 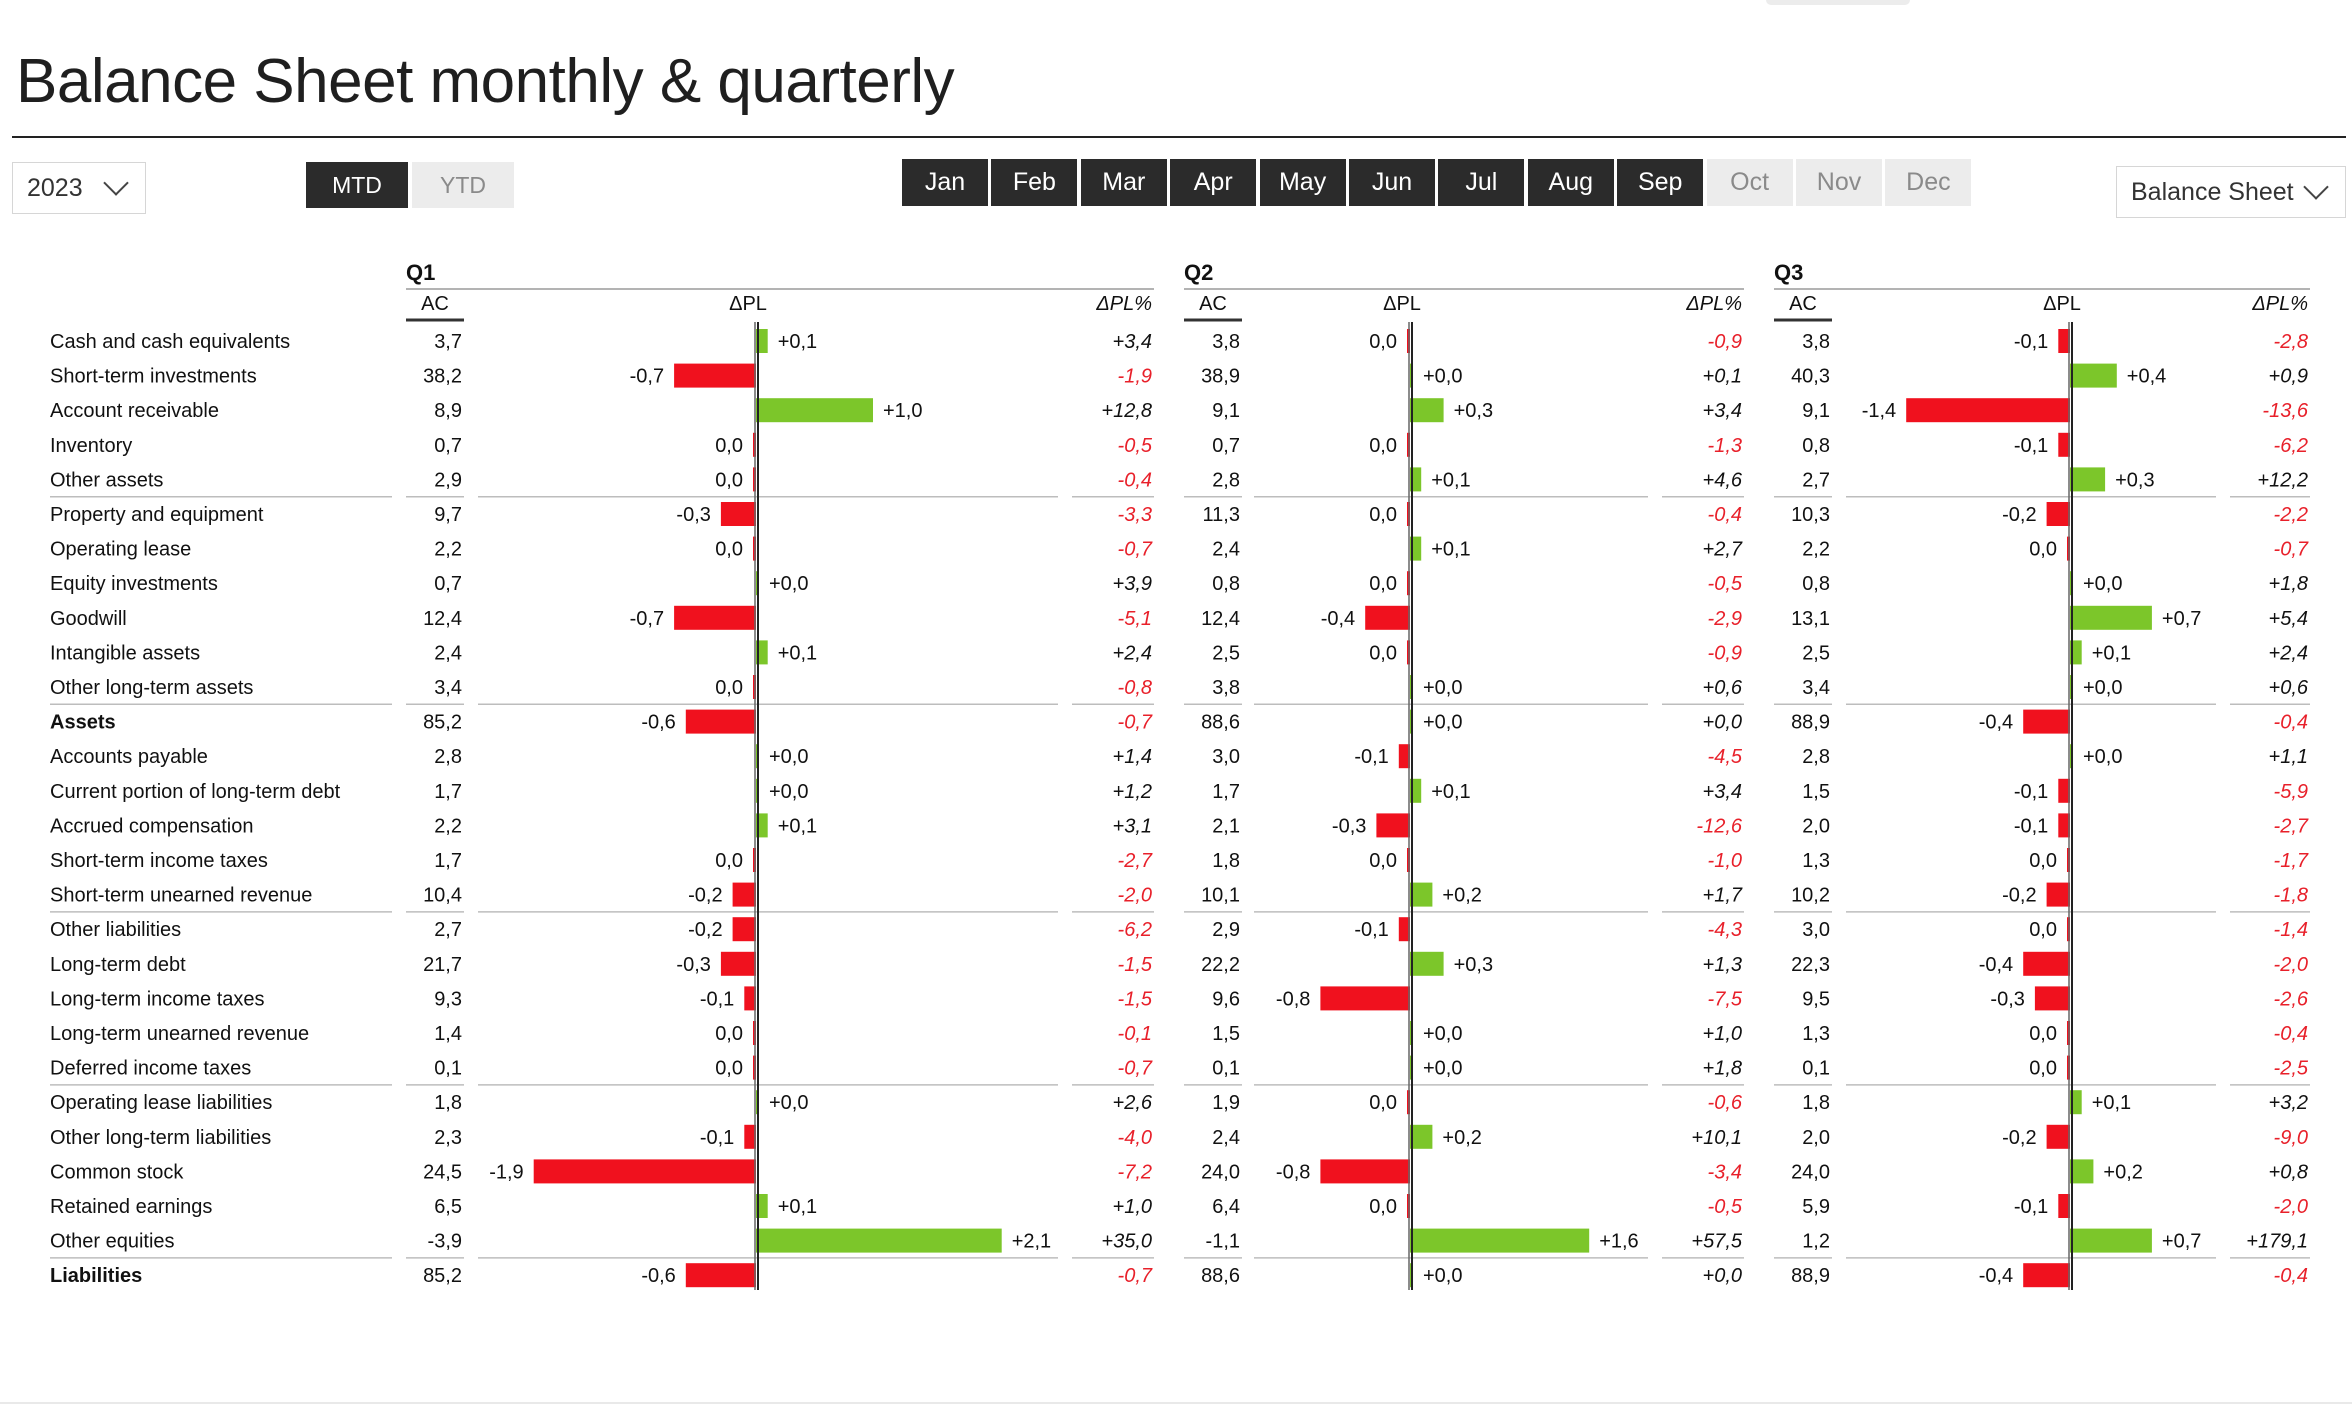 What do you see at coordinates (129, 757) in the screenshot?
I see `row-label: Accounts payable` at bounding box center [129, 757].